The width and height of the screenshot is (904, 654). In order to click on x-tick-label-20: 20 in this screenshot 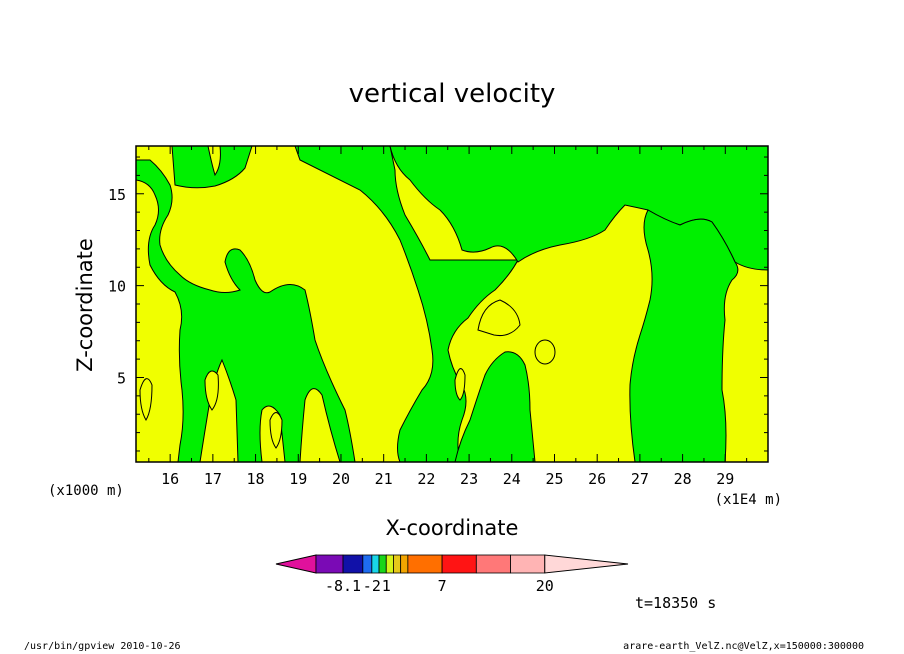, I will do `click(341, 479)`.